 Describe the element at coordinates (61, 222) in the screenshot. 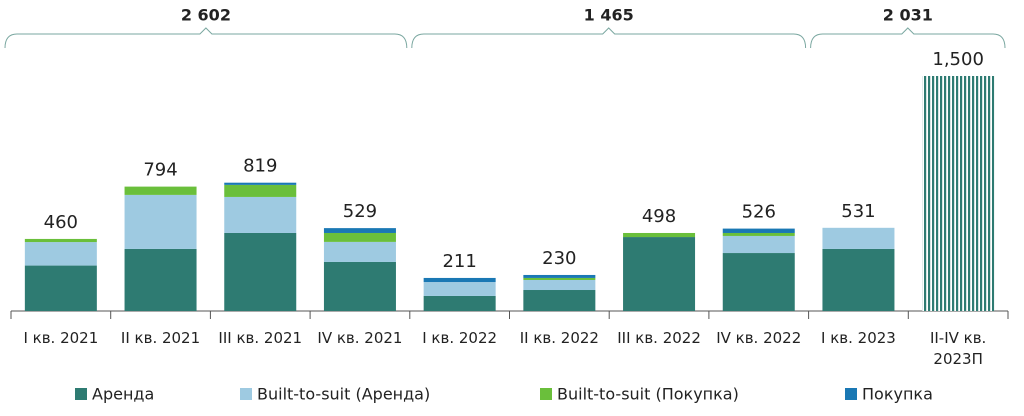

I see `data-label: 460` at that location.